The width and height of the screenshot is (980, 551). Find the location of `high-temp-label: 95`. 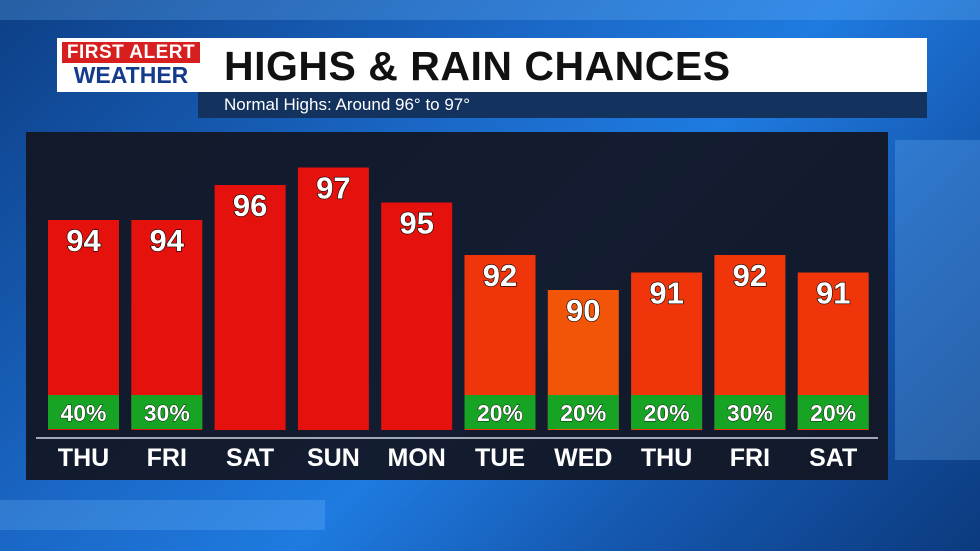

high-temp-label: 95 is located at coordinates (416, 223).